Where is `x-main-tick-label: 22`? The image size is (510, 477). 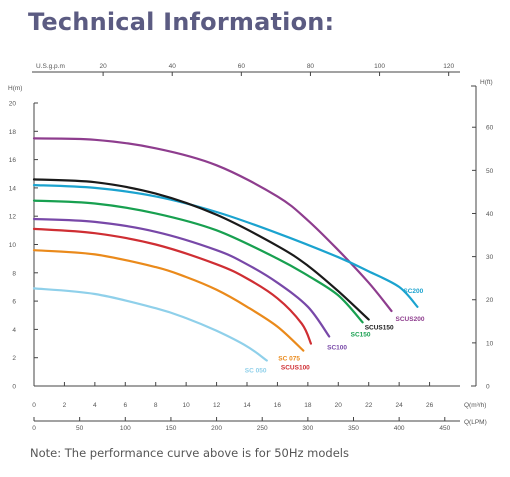 x-main-tick-label: 22 is located at coordinates (369, 405).